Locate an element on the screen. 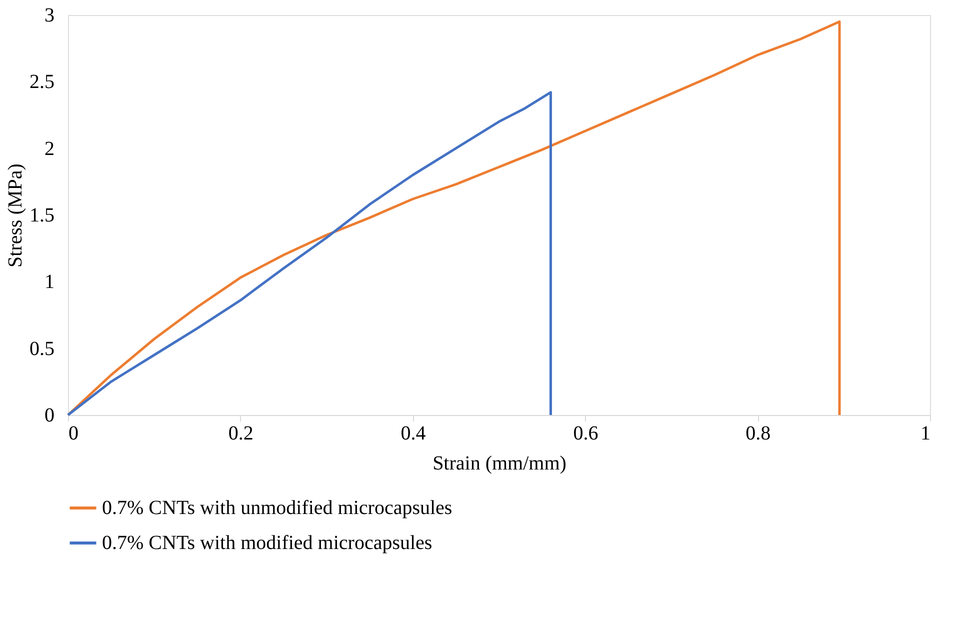  legend-label: 0.7% CNTs with modified microcapsules is located at coordinates (267, 543).